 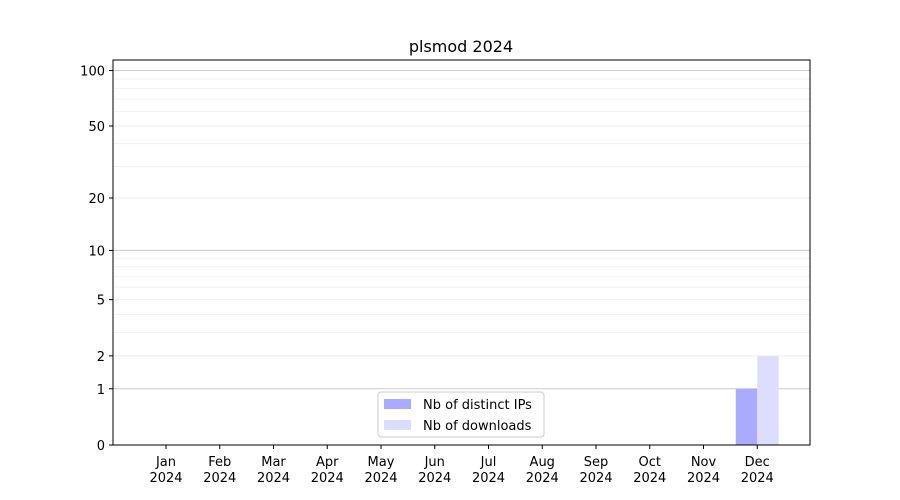 I want to click on x-tick-label: Dec 2024, so click(x=757, y=470).